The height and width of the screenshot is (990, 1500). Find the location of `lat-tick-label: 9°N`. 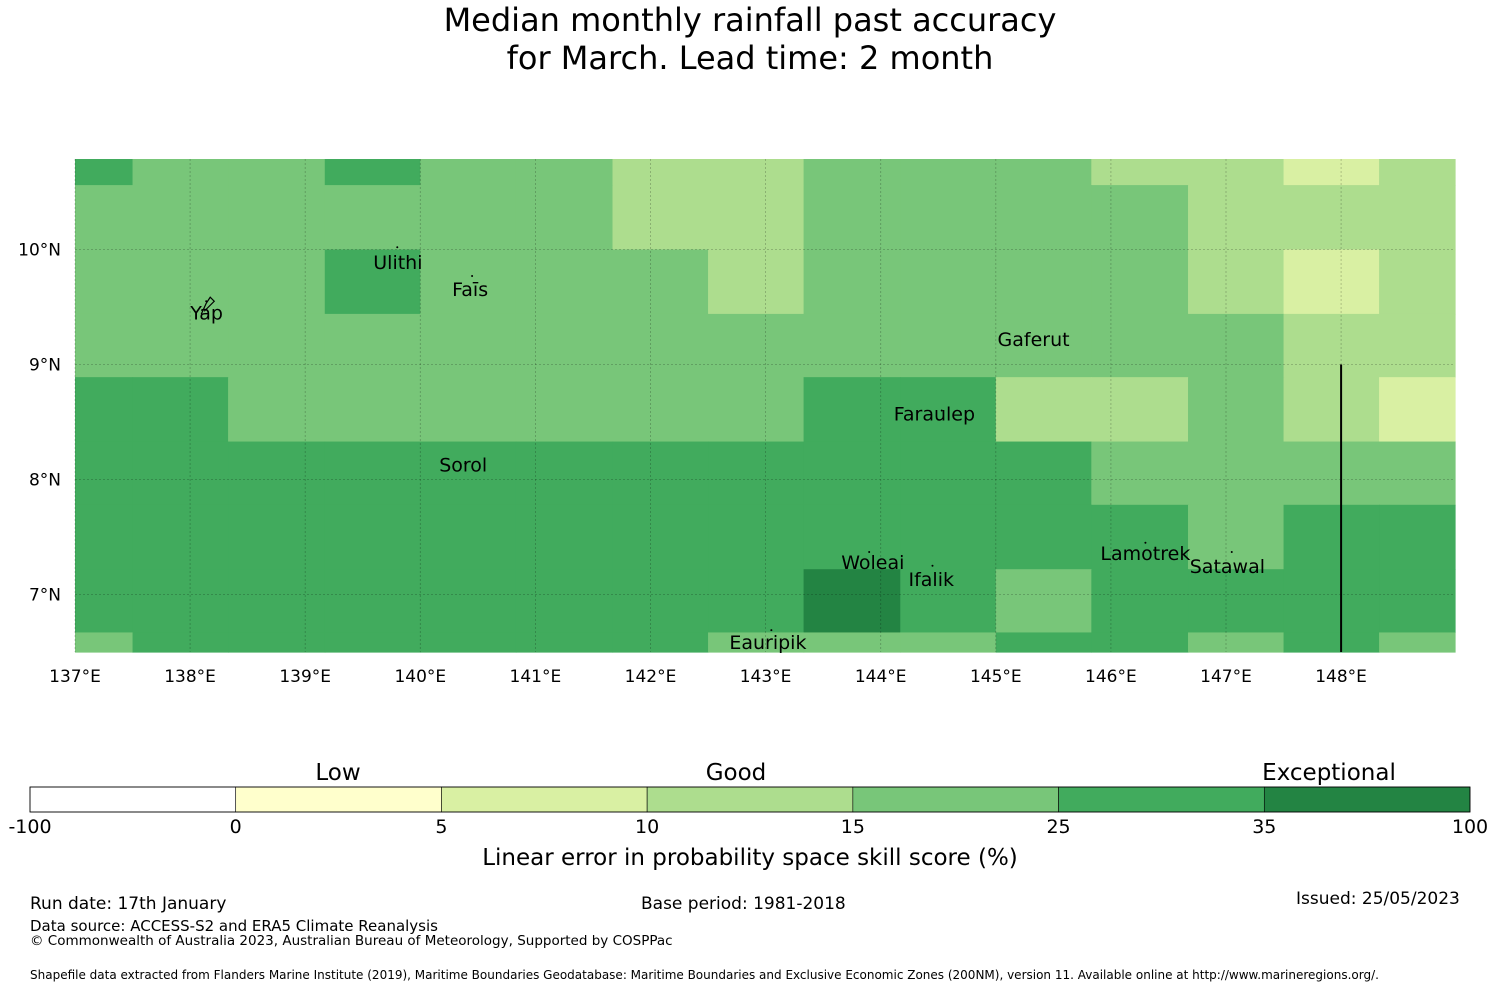

lat-tick-label: 9°N is located at coordinates (45, 366).